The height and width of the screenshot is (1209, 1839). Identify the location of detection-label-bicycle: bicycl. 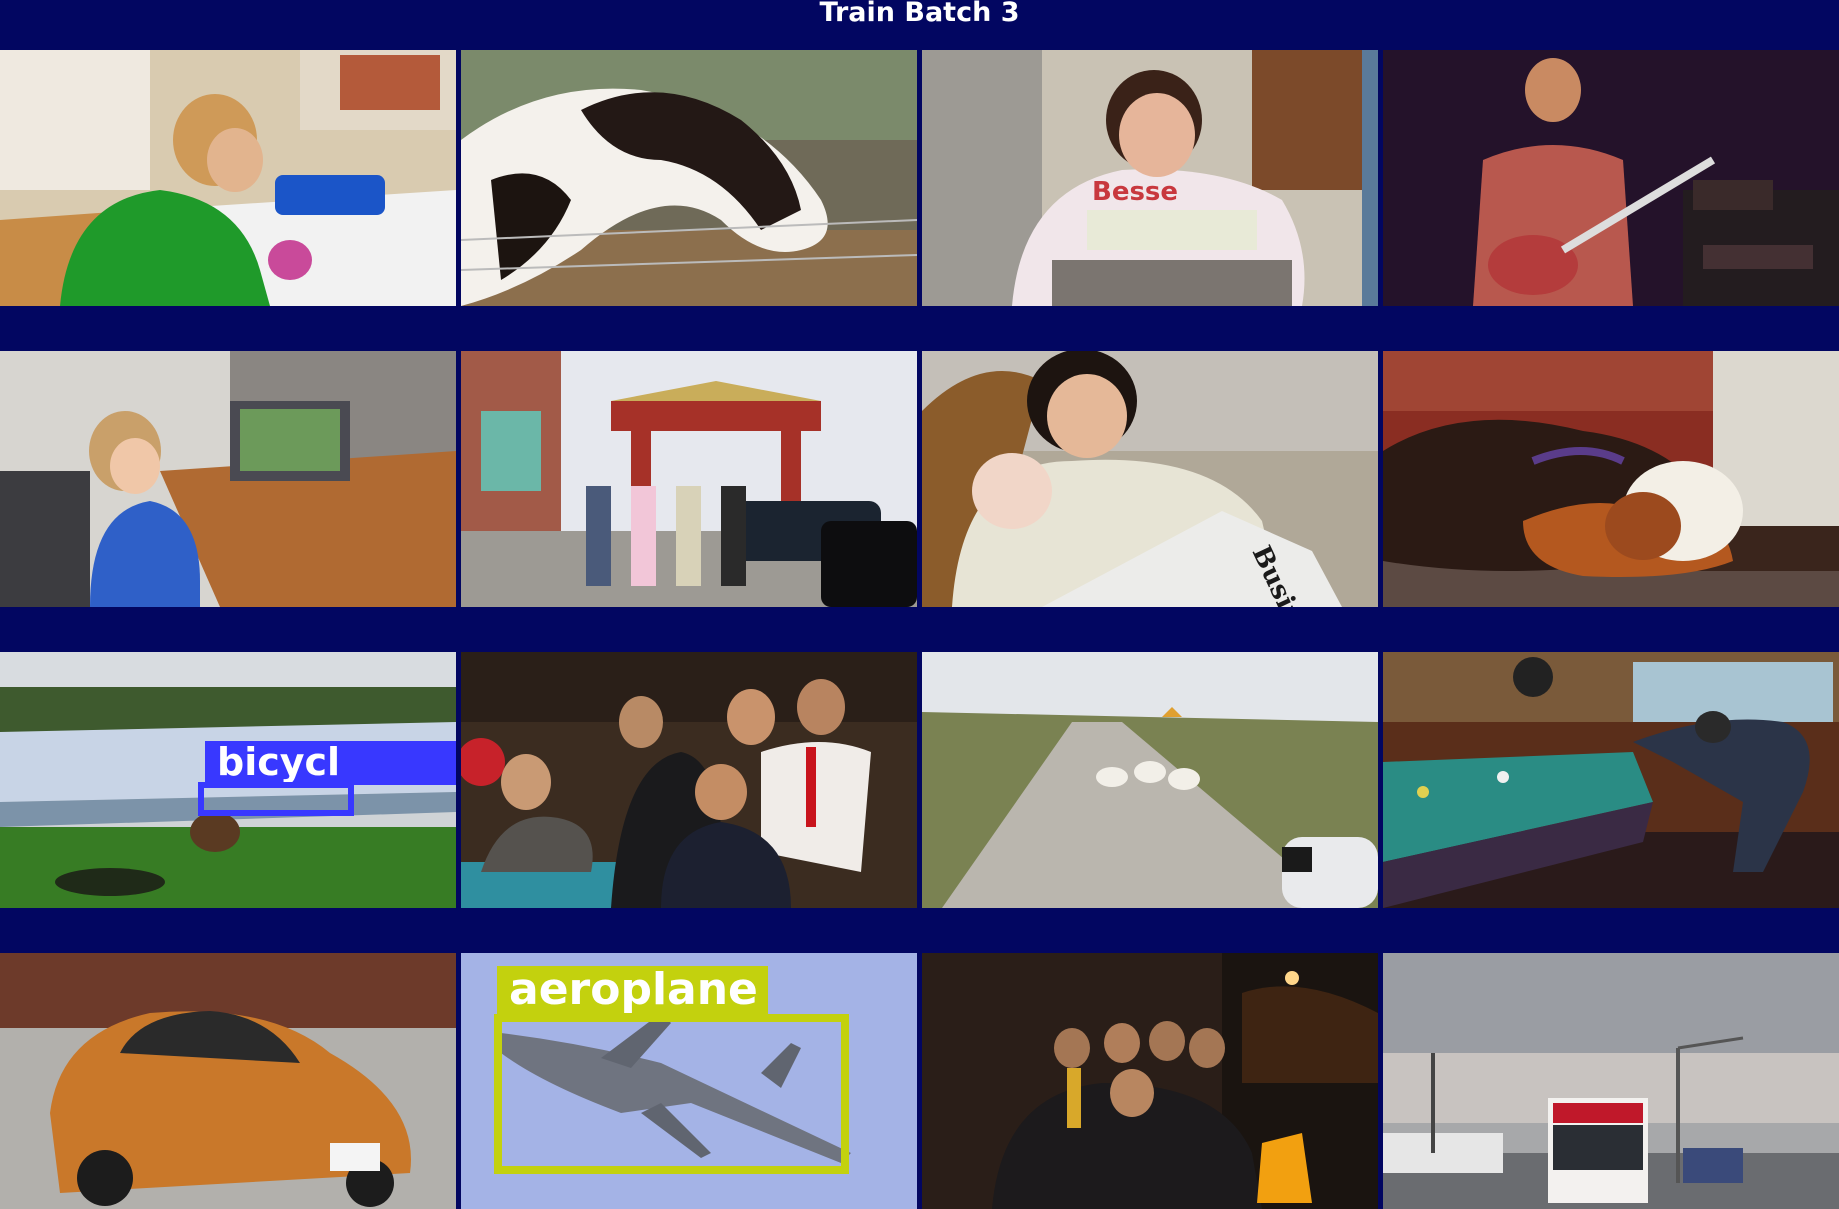
(330, 763).